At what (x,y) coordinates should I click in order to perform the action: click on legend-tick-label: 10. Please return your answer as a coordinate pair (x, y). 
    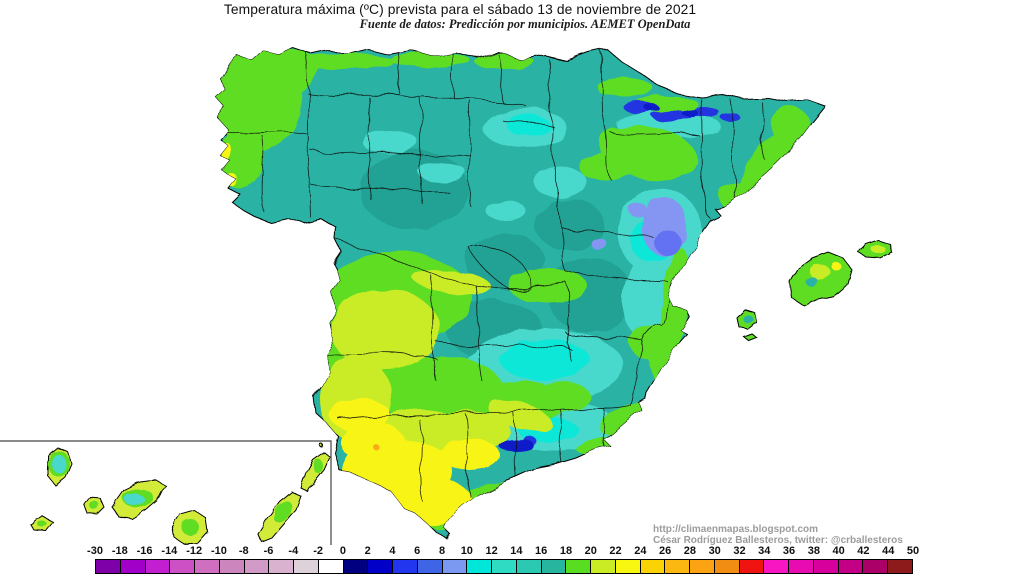
    Looking at the image, I should click on (466, 551).